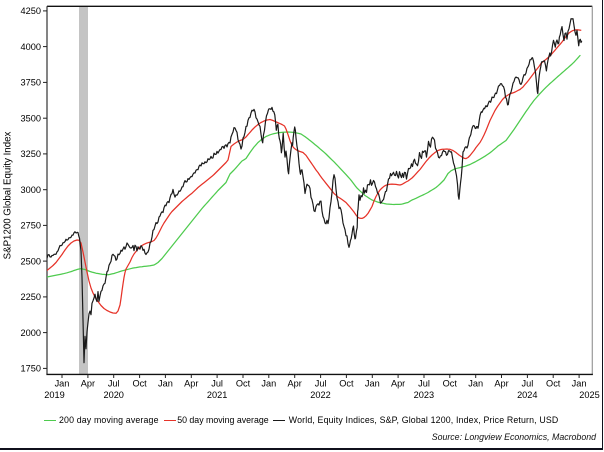  I want to click on svg-text: 4250, so click(31, 11).